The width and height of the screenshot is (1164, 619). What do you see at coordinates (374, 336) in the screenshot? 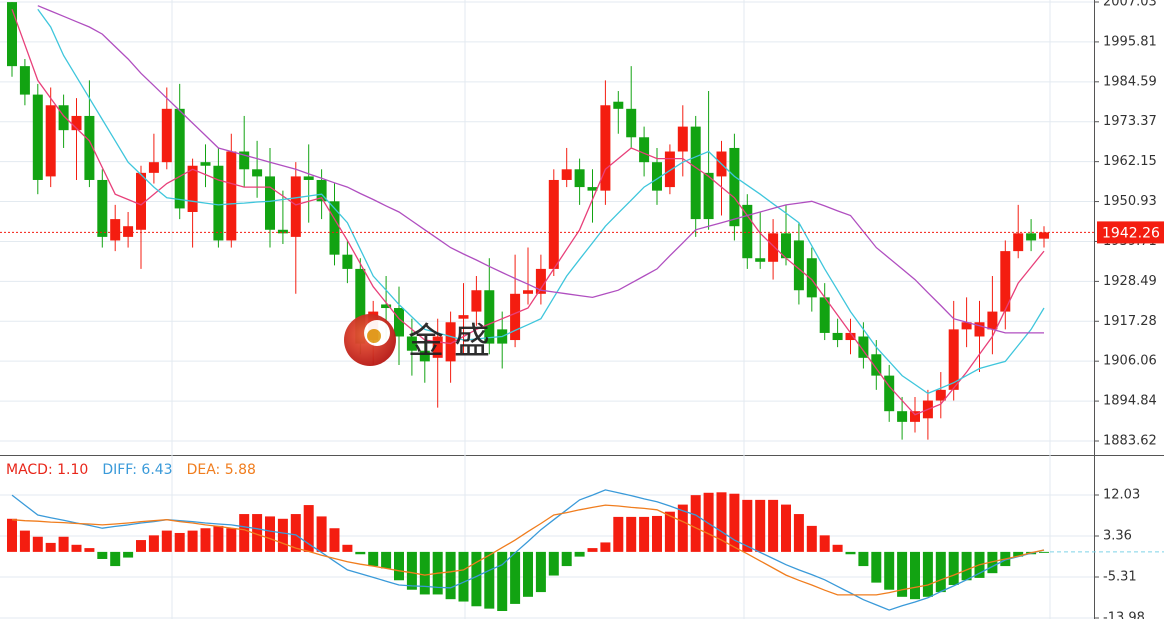
I see `logo-mark` at bounding box center [374, 336].